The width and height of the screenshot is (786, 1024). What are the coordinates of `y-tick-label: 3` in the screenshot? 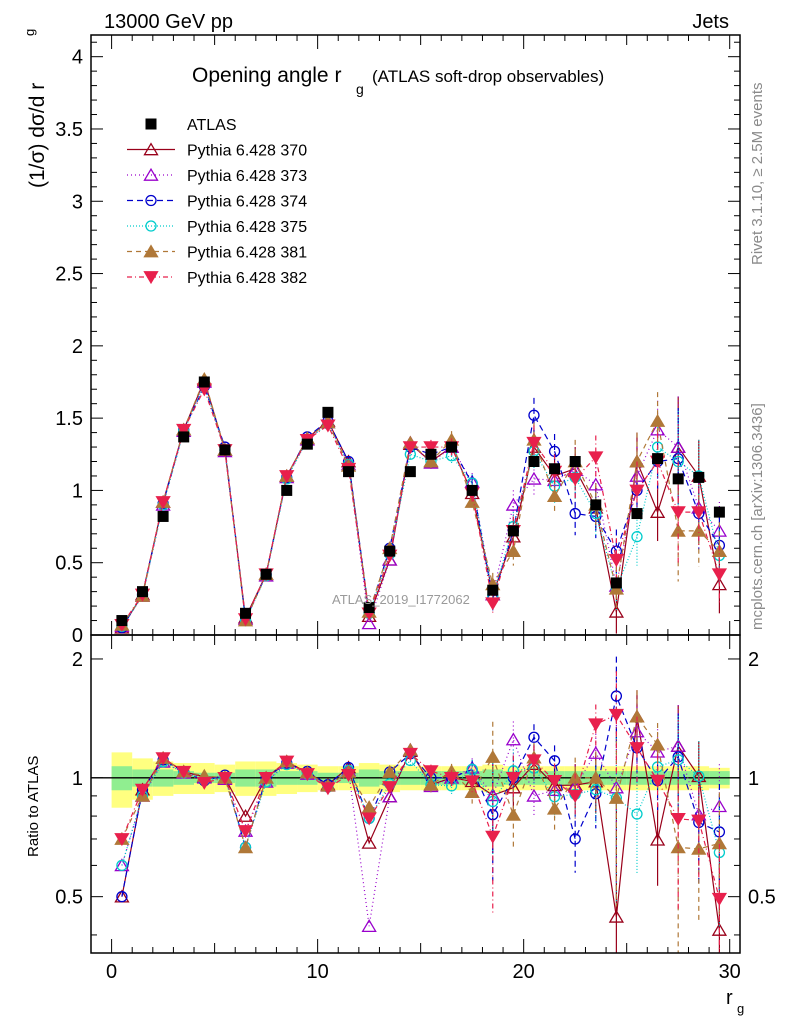 It's located at (77, 202).